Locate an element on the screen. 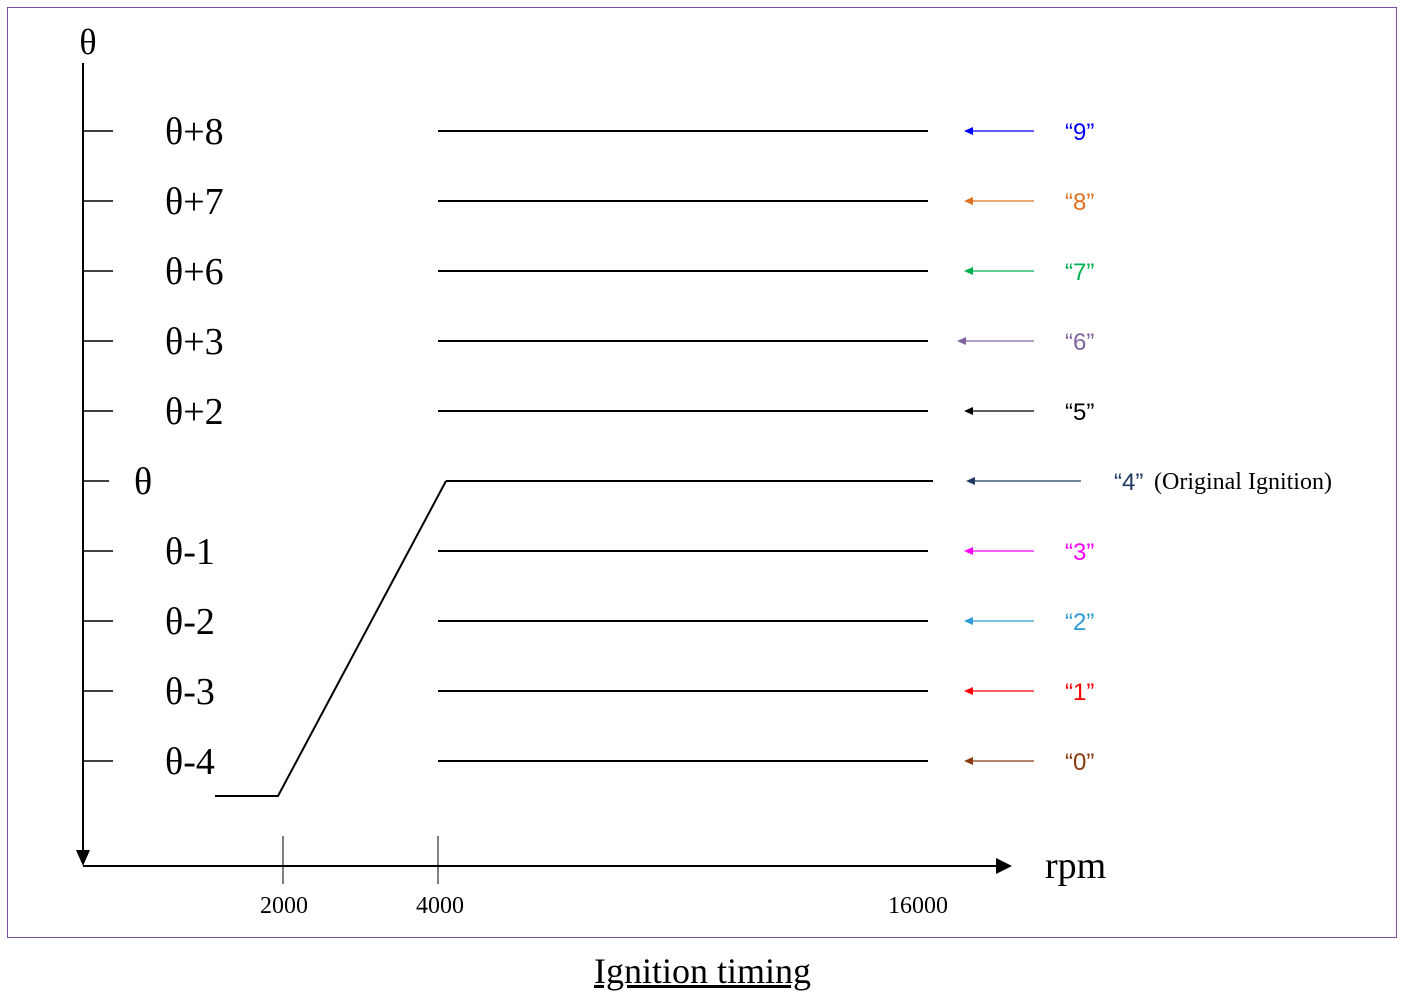 The height and width of the screenshot is (992, 1405). y-axis-label: θ is located at coordinates (87, 42).